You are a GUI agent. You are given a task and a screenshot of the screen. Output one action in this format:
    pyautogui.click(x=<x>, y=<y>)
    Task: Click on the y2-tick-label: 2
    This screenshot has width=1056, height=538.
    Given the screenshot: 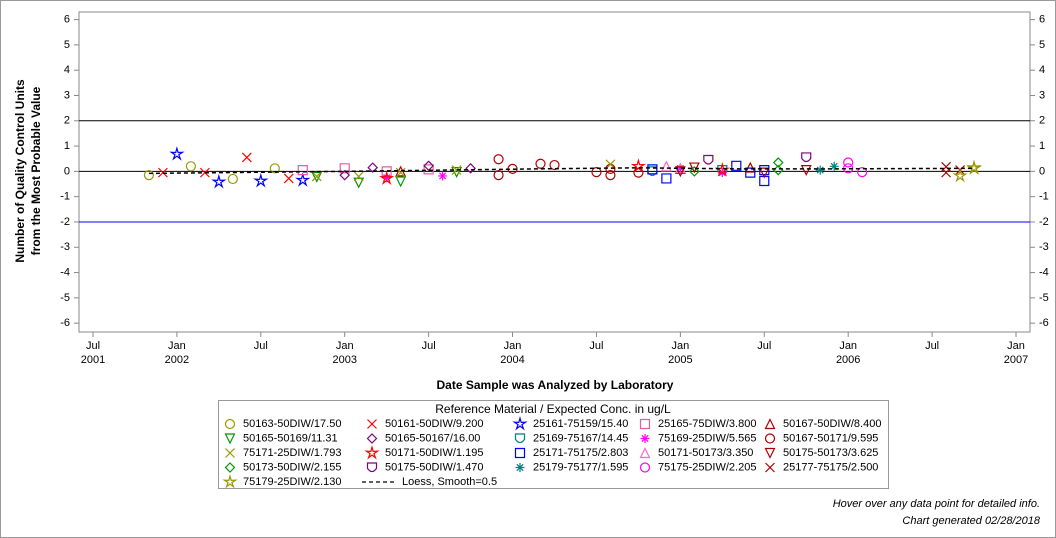 What is the action you would take?
    pyautogui.click(x=1042, y=121)
    